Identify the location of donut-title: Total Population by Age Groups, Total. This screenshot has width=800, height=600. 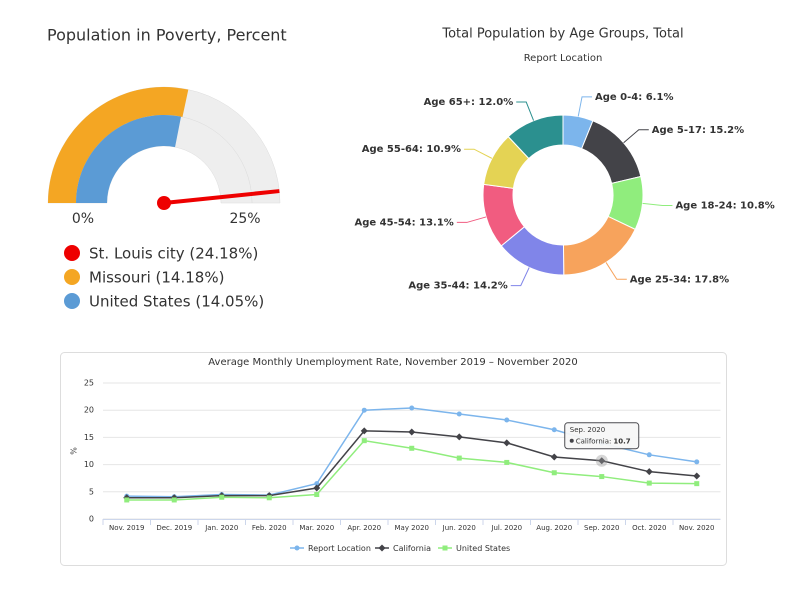
(562, 34).